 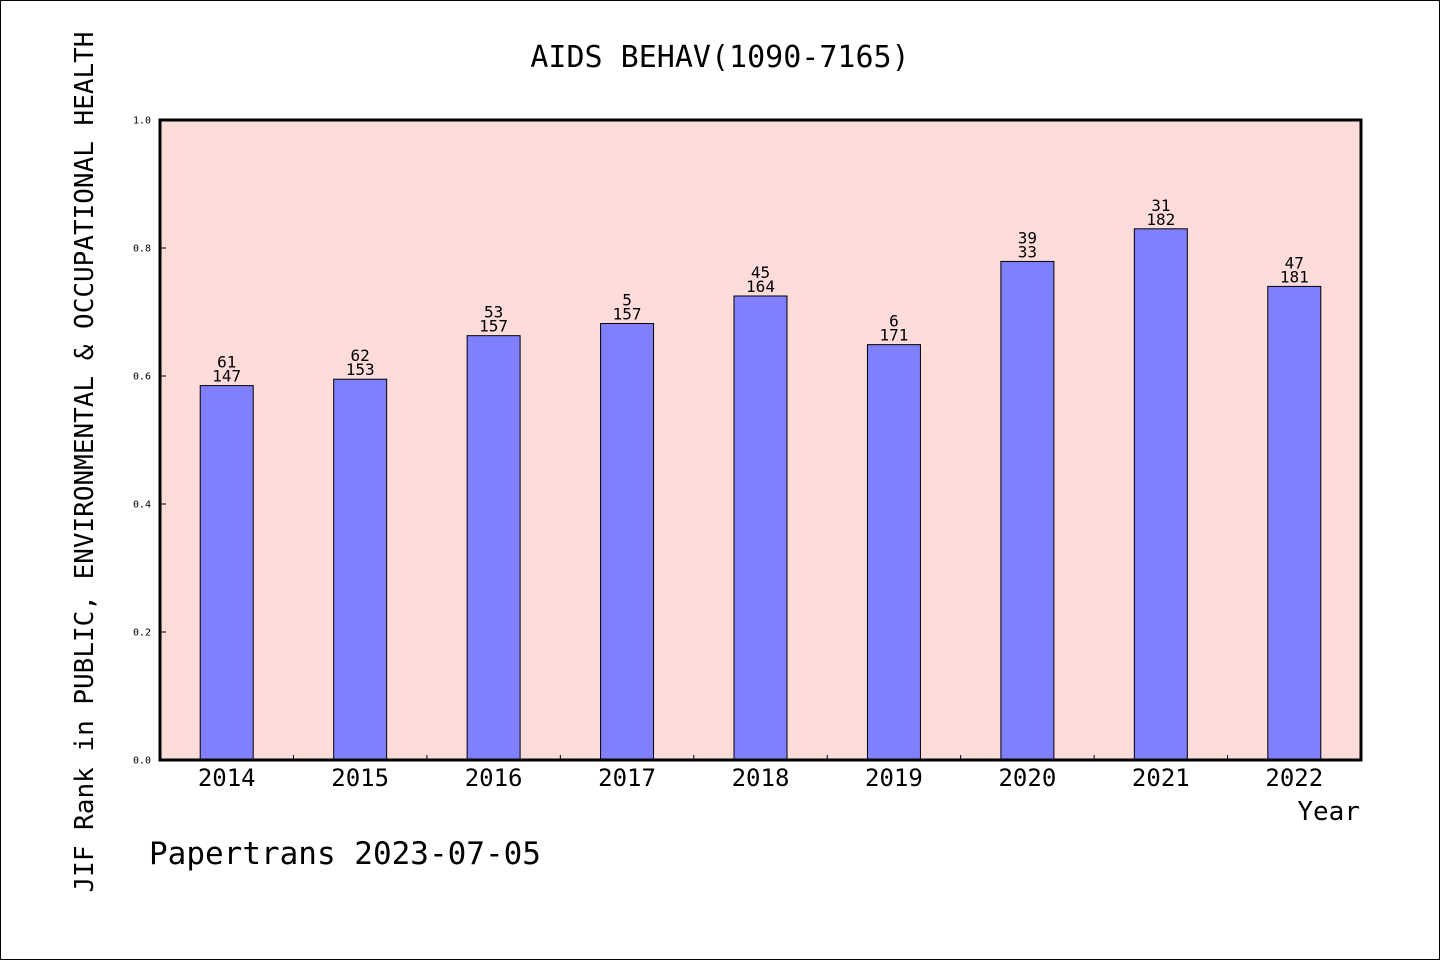 I want to click on bar-label-bottom-2015: 153, so click(x=360, y=369).